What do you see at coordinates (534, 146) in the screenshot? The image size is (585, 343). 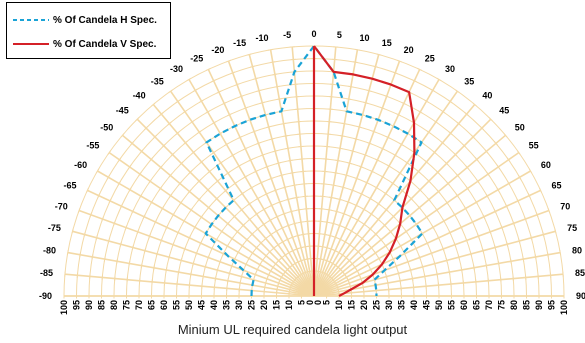 I see `angle-tick-label: 55` at bounding box center [534, 146].